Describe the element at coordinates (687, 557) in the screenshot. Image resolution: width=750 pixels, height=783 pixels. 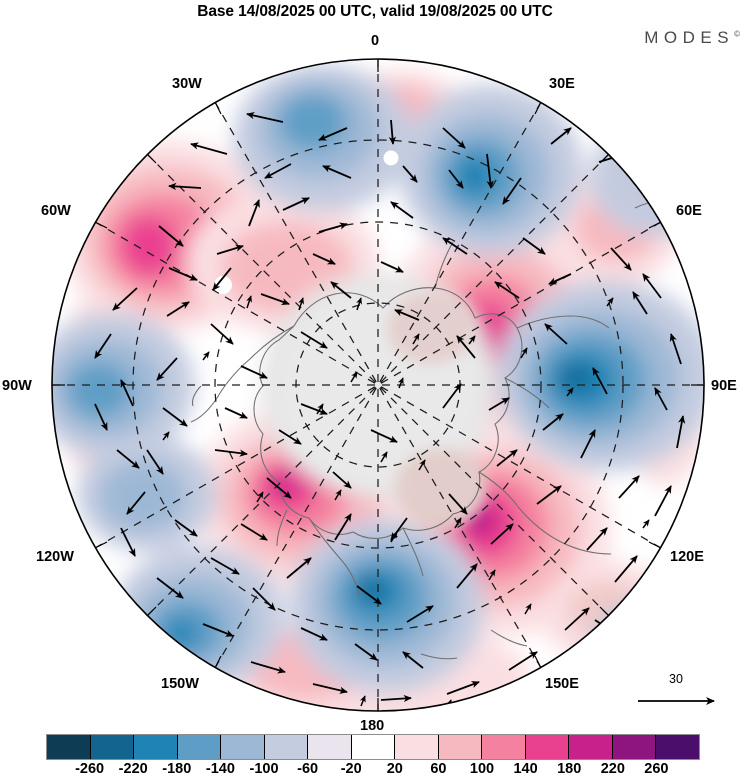
I see `lon-label-120e: 120E` at that location.